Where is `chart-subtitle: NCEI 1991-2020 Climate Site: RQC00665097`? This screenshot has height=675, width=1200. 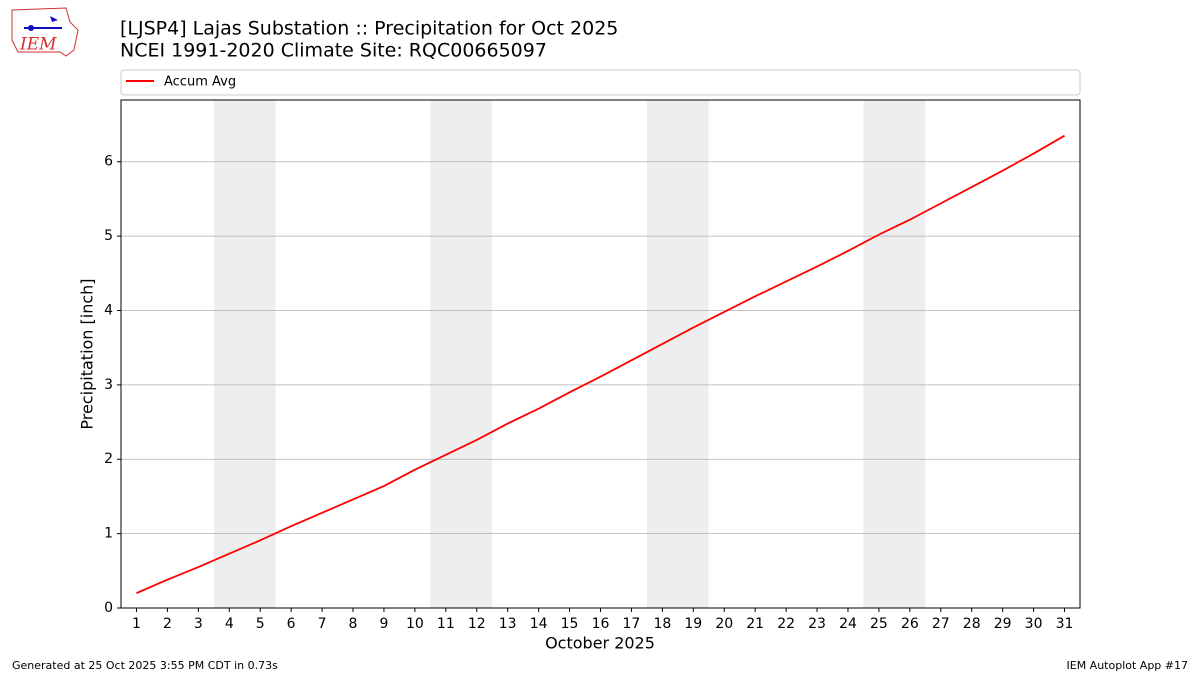 chart-subtitle: NCEI 1991-2020 Climate Site: RQC00665097 is located at coordinates (333, 51).